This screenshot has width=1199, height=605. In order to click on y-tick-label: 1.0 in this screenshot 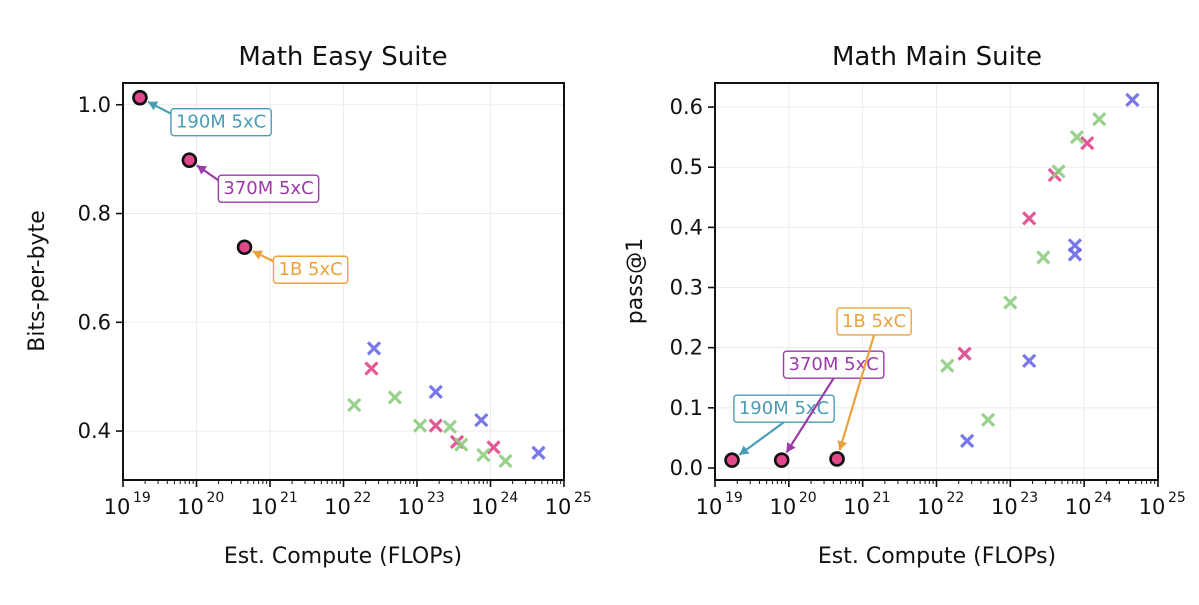, I will do `click(94, 105)`.